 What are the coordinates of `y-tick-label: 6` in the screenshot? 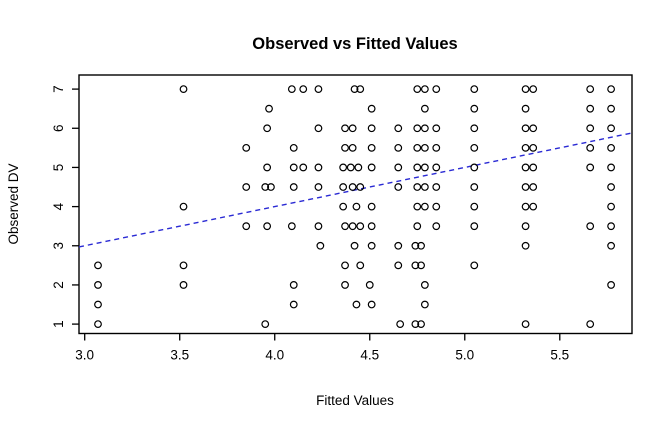 It's located at (58, 129).